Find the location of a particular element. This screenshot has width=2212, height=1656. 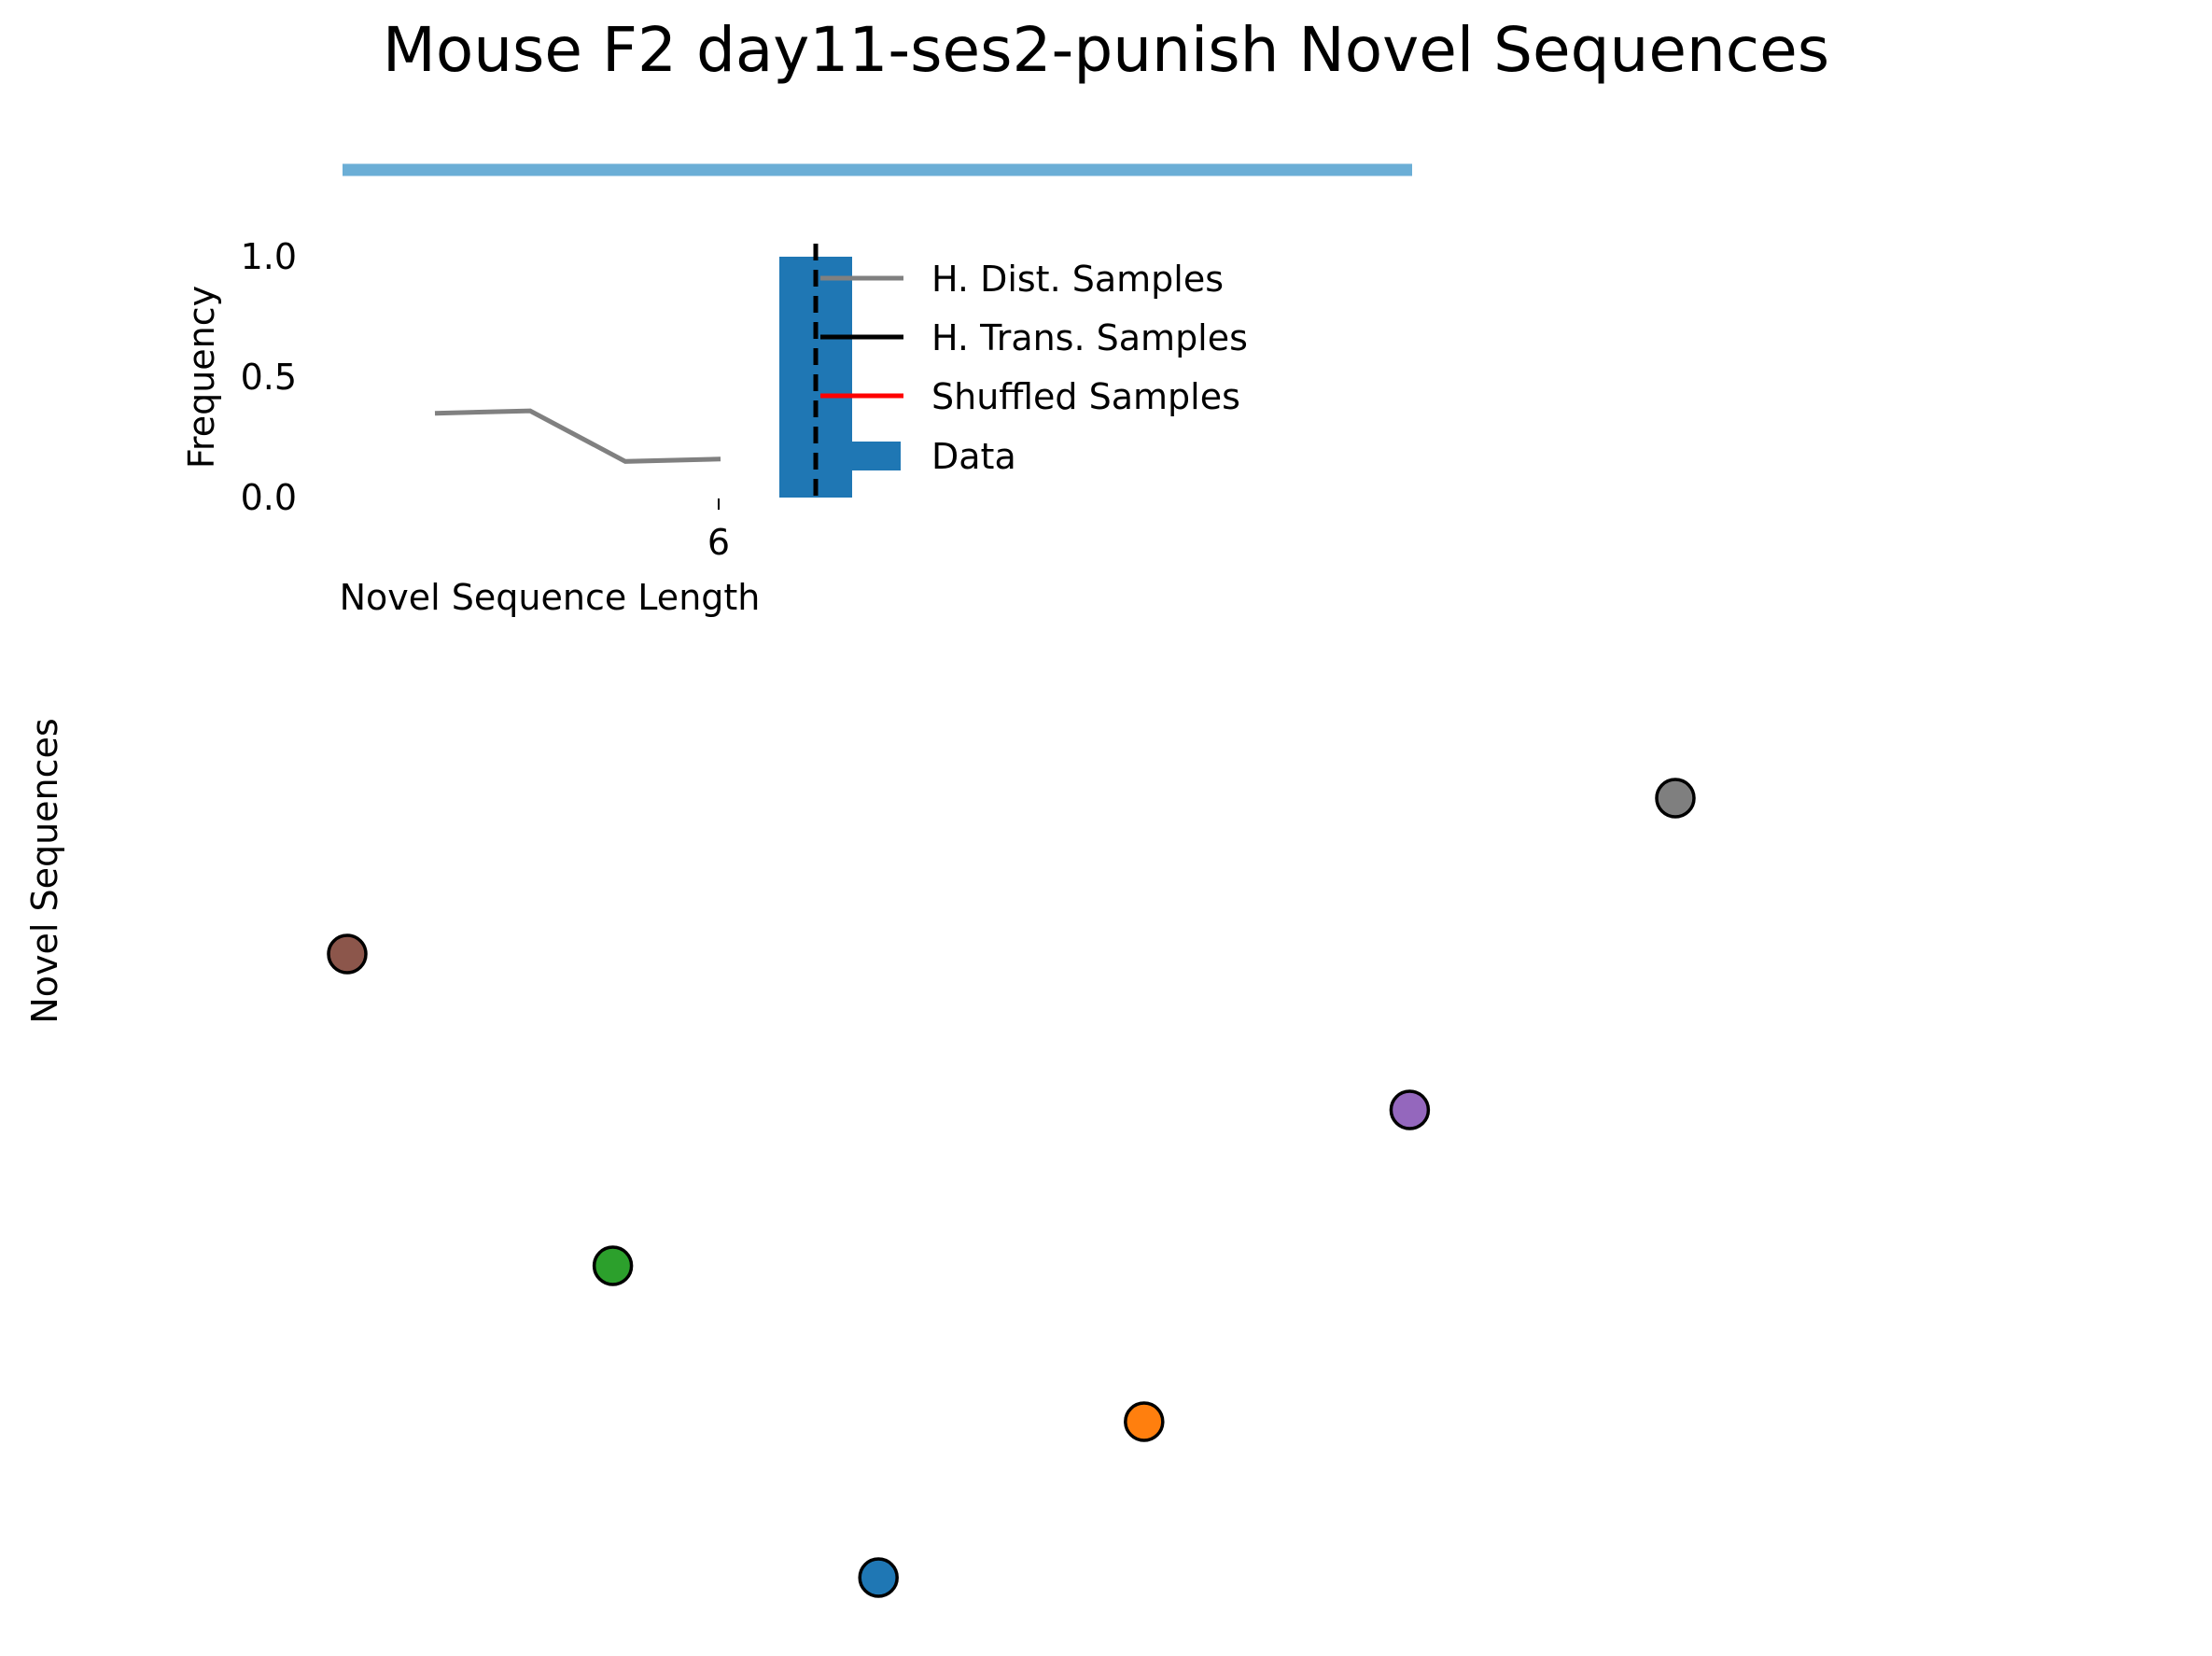

scatter-point-purple is located at coordinates (1410, 1109).